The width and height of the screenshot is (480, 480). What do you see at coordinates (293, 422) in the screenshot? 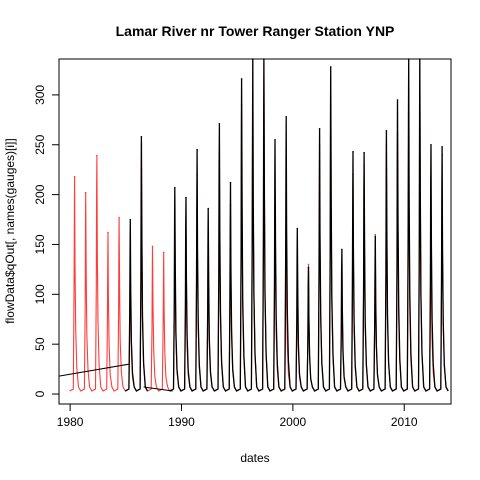
I see `x-tick-label: 2000` at bounding box center [293, 422].